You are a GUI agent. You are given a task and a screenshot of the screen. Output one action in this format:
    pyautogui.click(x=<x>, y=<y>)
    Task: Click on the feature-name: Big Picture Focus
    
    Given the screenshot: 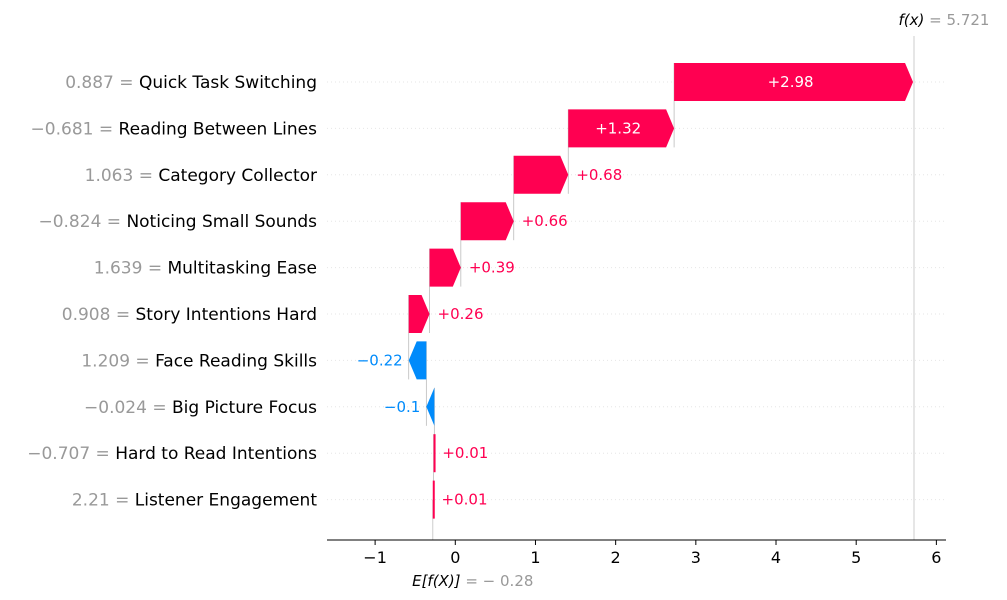 What is the action you would take?
    pyautogui.click(x=244, y=408)
    